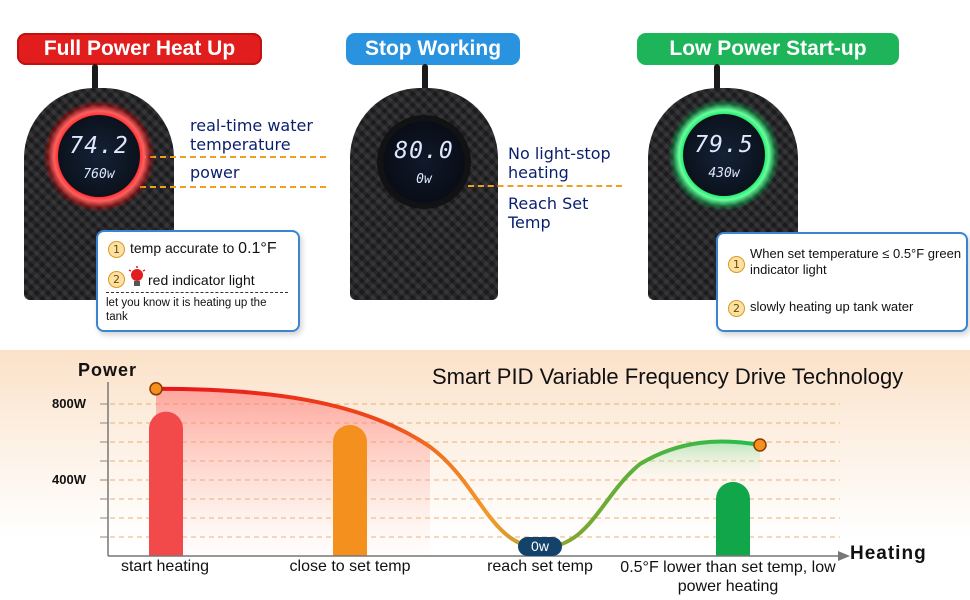  Describe the element at coordinates (99, 174) in the screenshot. I see `display-power: 760w` at that location.